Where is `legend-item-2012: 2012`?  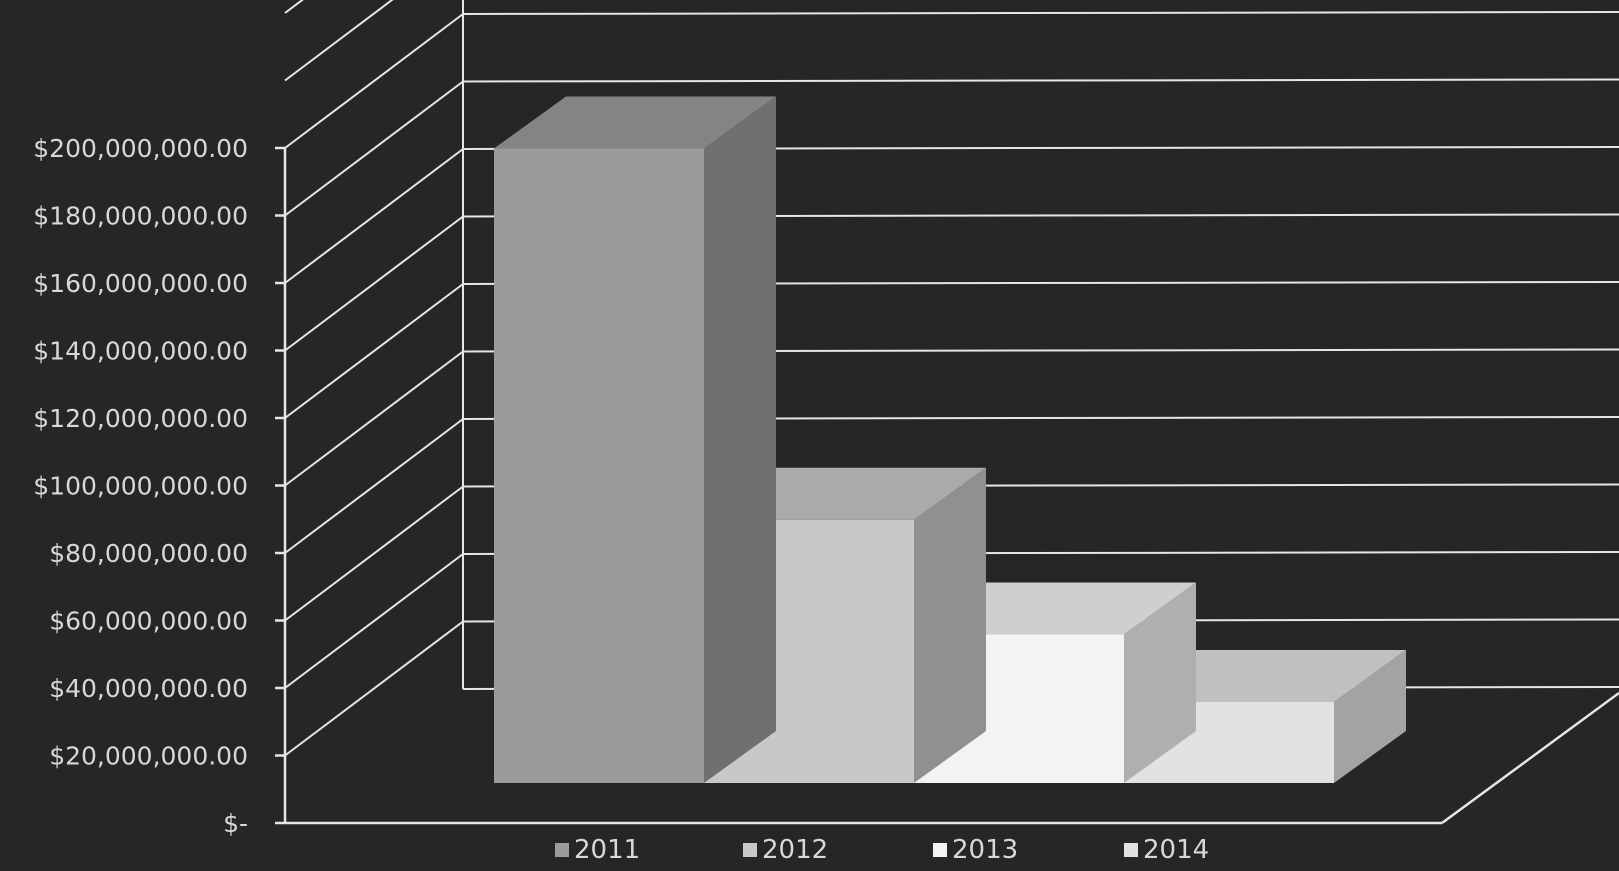 legend-item-2012: 2012 is located at coordinates (785, 850).